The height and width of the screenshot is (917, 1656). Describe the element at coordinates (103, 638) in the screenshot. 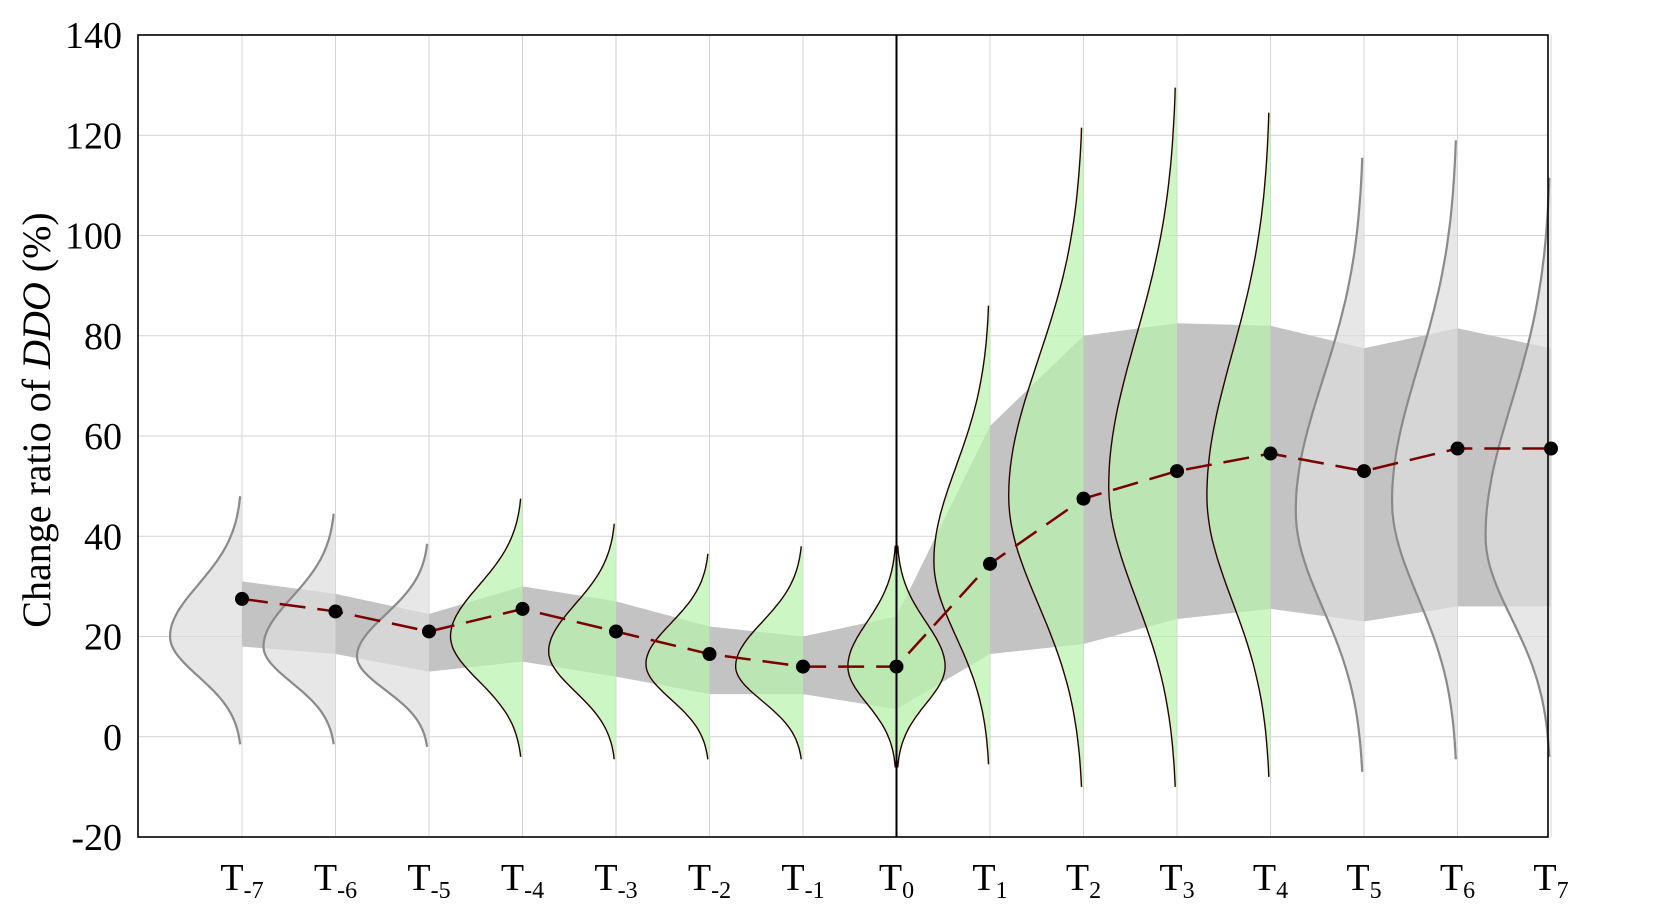

I see `y-tick-label: 20` at that location.